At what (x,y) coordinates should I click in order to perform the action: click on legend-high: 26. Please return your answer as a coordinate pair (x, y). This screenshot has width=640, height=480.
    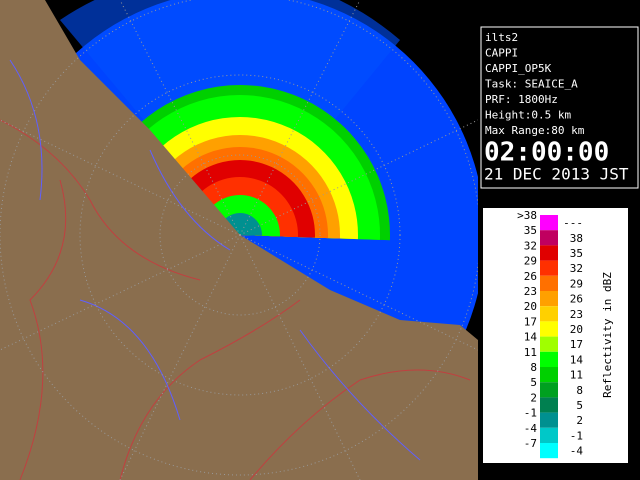
    Looking at the image, I should click on (576, 299).